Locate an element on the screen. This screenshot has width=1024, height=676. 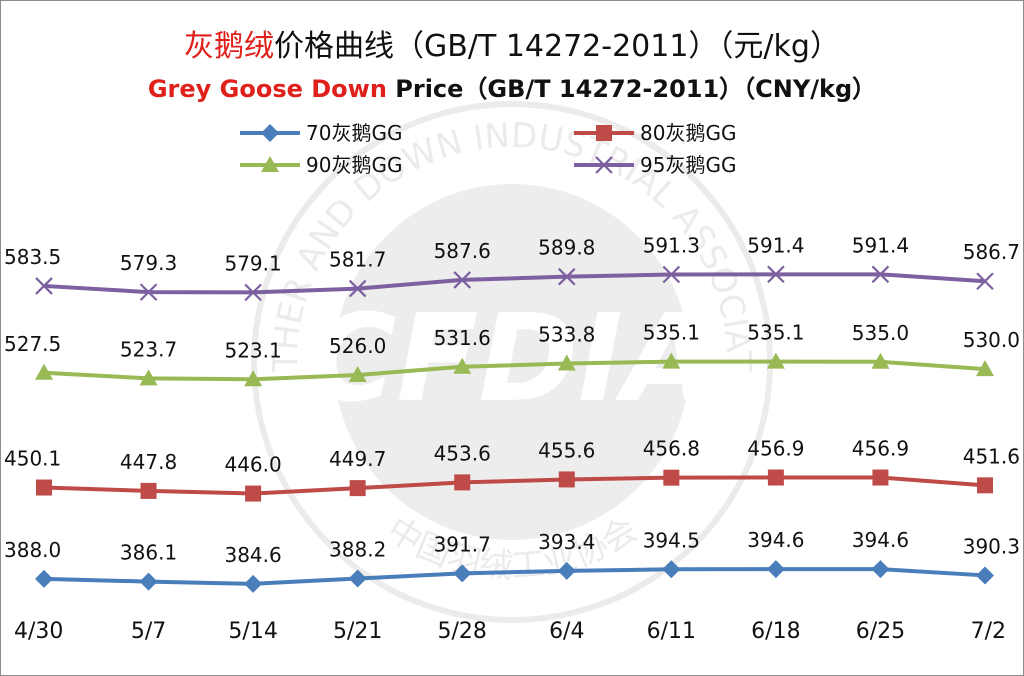
x-tick-label-4: 5/28 is located at coordinates (462, 631).